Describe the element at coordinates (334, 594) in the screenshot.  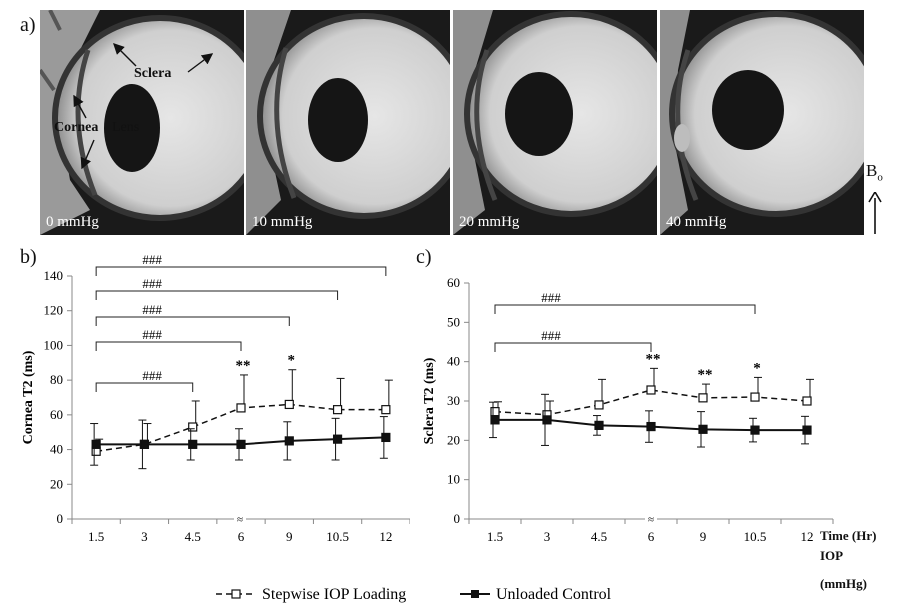
I see `legend-loading-label: Stepwise IOP Loading` at that location.